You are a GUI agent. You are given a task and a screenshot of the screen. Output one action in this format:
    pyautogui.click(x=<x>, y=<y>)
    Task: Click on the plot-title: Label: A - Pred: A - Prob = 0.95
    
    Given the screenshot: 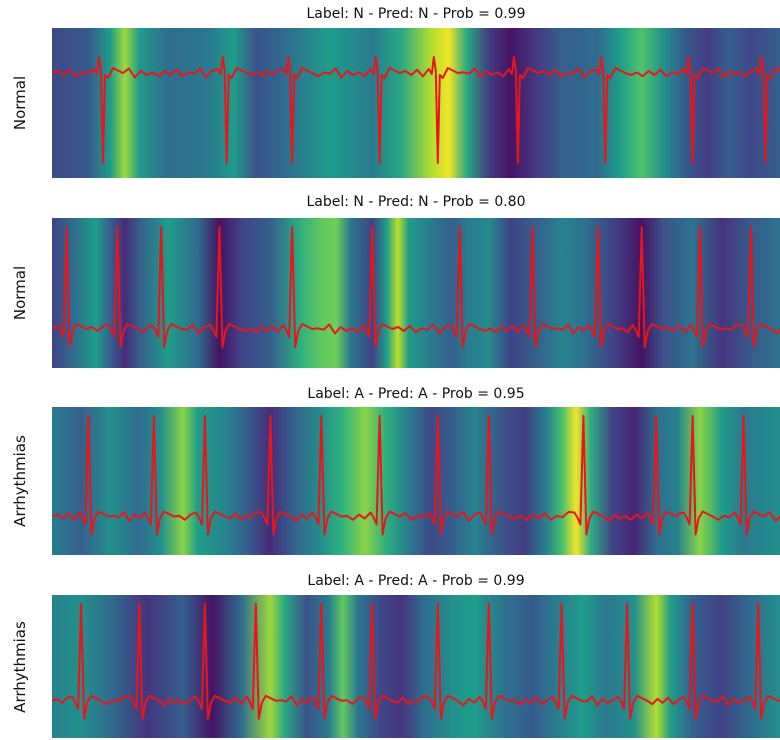 What is the action you would take?
    pyautogui.click(x=416, y=394)
    